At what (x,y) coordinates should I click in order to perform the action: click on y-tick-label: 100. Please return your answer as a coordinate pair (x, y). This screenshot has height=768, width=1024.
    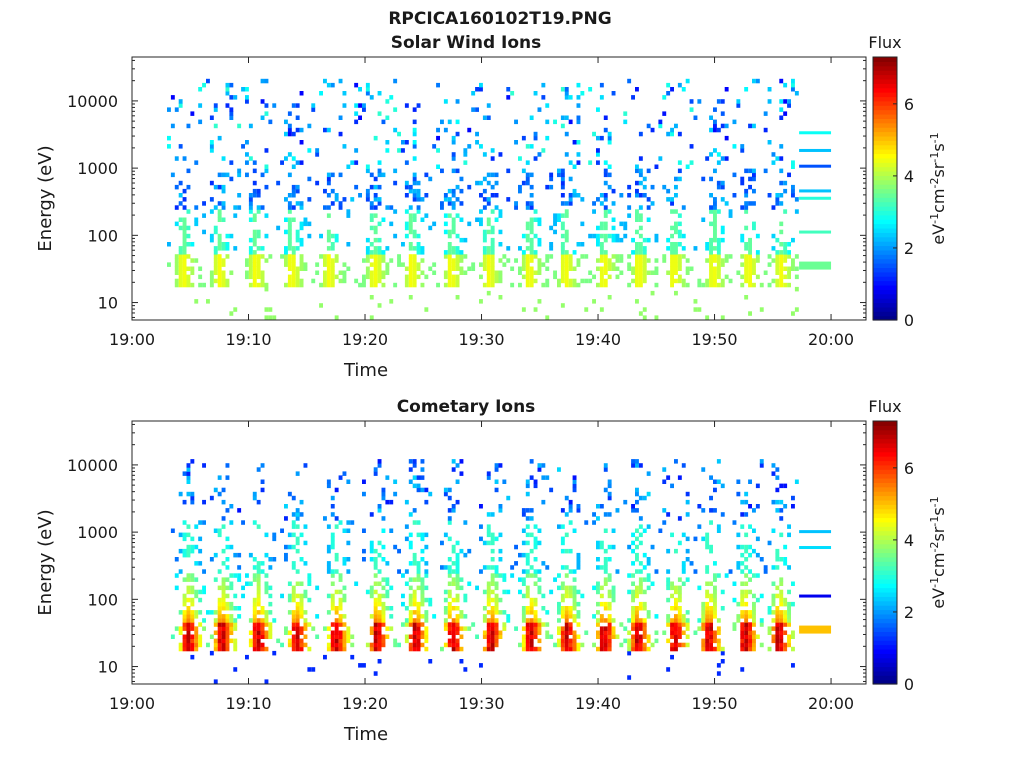
    Looking at the image, I should click on (102, 599).